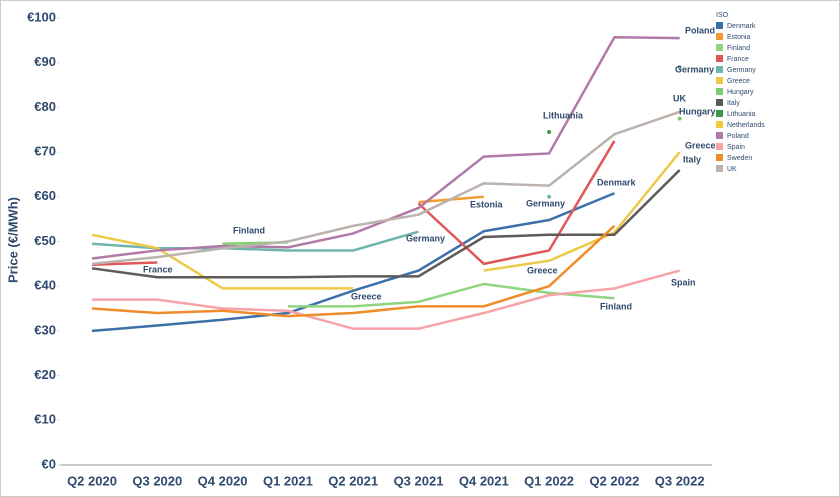  Describe the element at coordinates (738, 81) in the screenshot. I see `legend-label: Greece` at that location.